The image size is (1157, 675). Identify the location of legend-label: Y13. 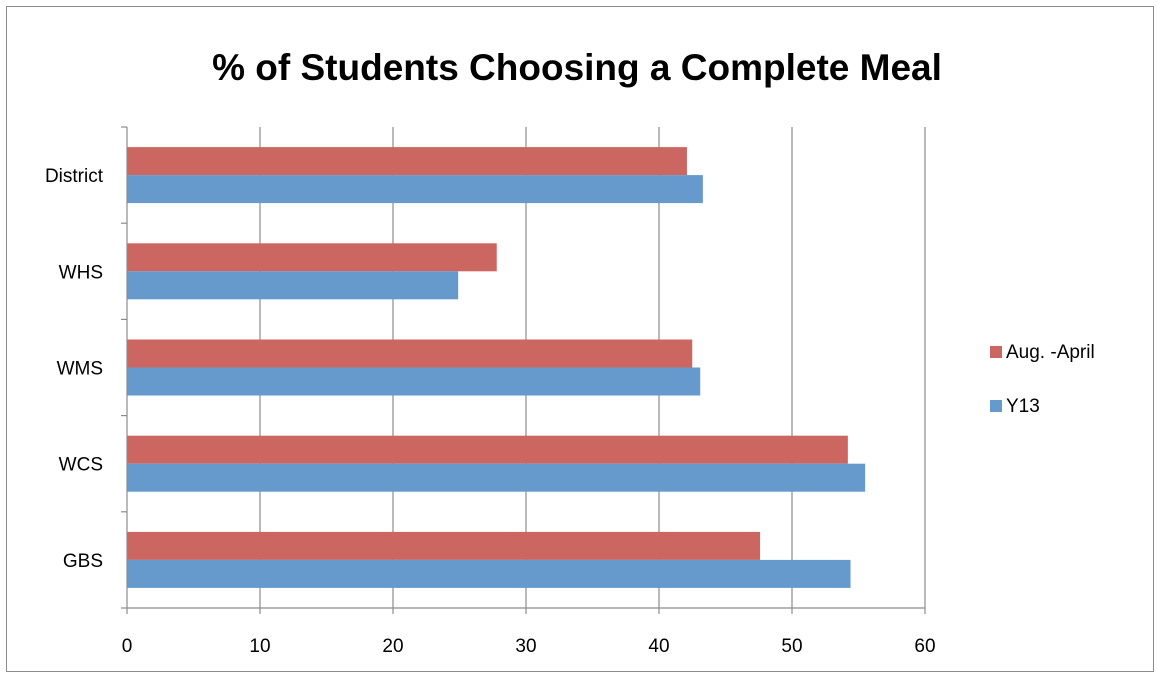
(1023, 406).